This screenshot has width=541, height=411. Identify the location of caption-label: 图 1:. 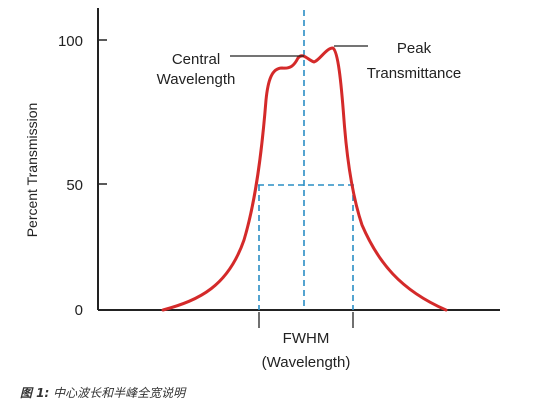
(35, 393).